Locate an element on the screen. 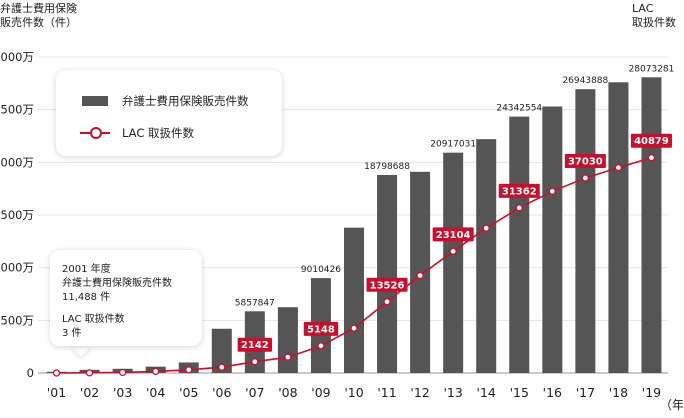  x-tick-label: '05 is located at coordinates (188, 392).